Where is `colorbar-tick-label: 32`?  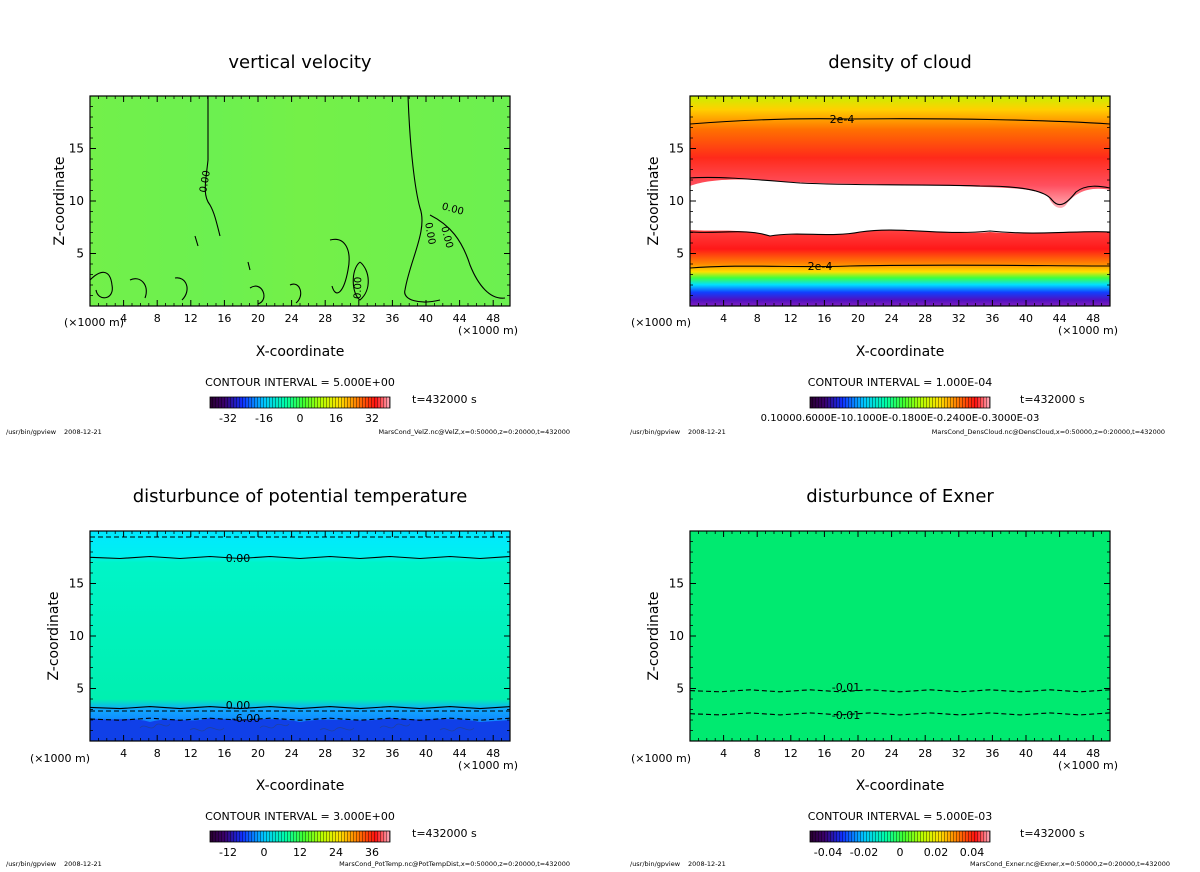 colorbar-tick-label: 32 is located at coordinates (372, 418).